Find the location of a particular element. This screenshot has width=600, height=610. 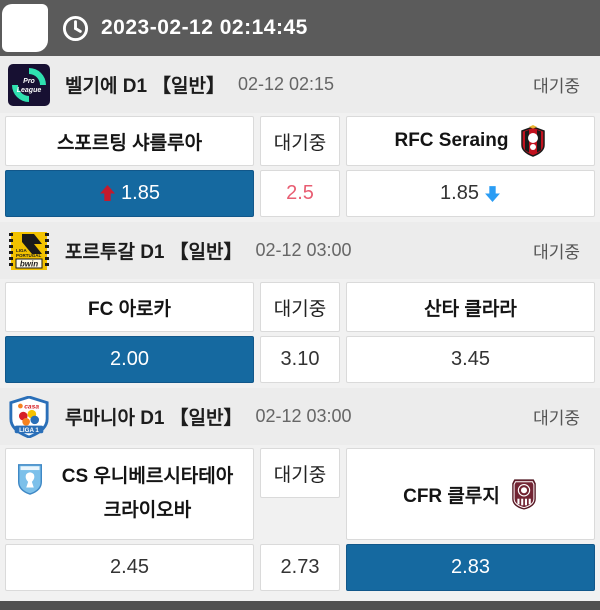

odds-home-button: 2.00 is located at coordinates (129, 359).